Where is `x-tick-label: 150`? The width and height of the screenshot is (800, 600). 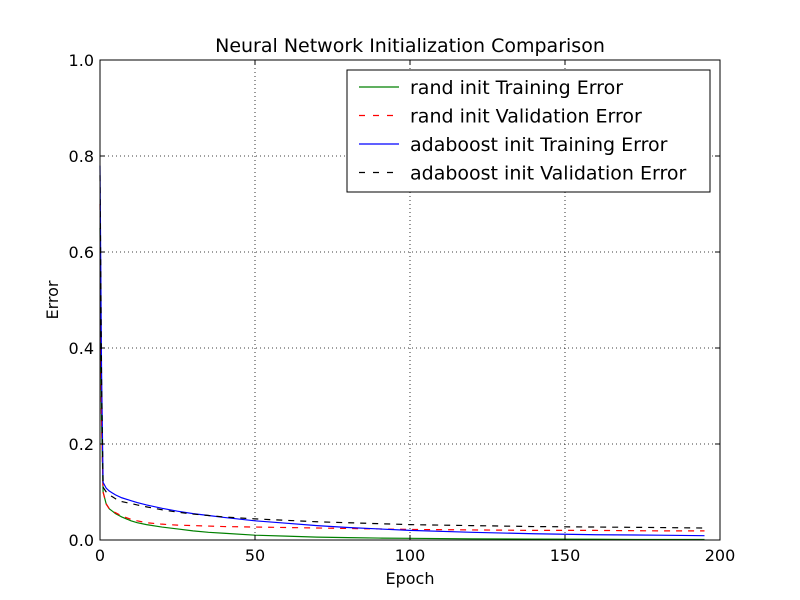
x-tick-label: 150 is located at coordinates (565, 555).